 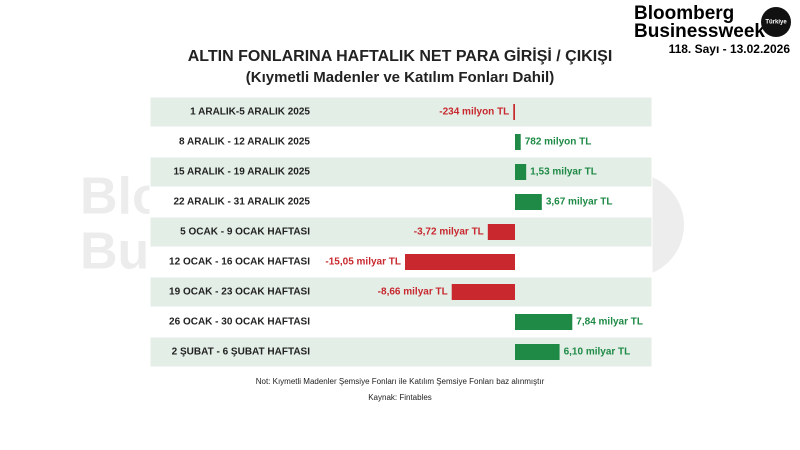 What do you see at coordinates (239, 262) in the screenshot?
I see `y-tick-label: 12 OCAK - 16 OCAK HAFTASI` at bounding box center [239, 262].